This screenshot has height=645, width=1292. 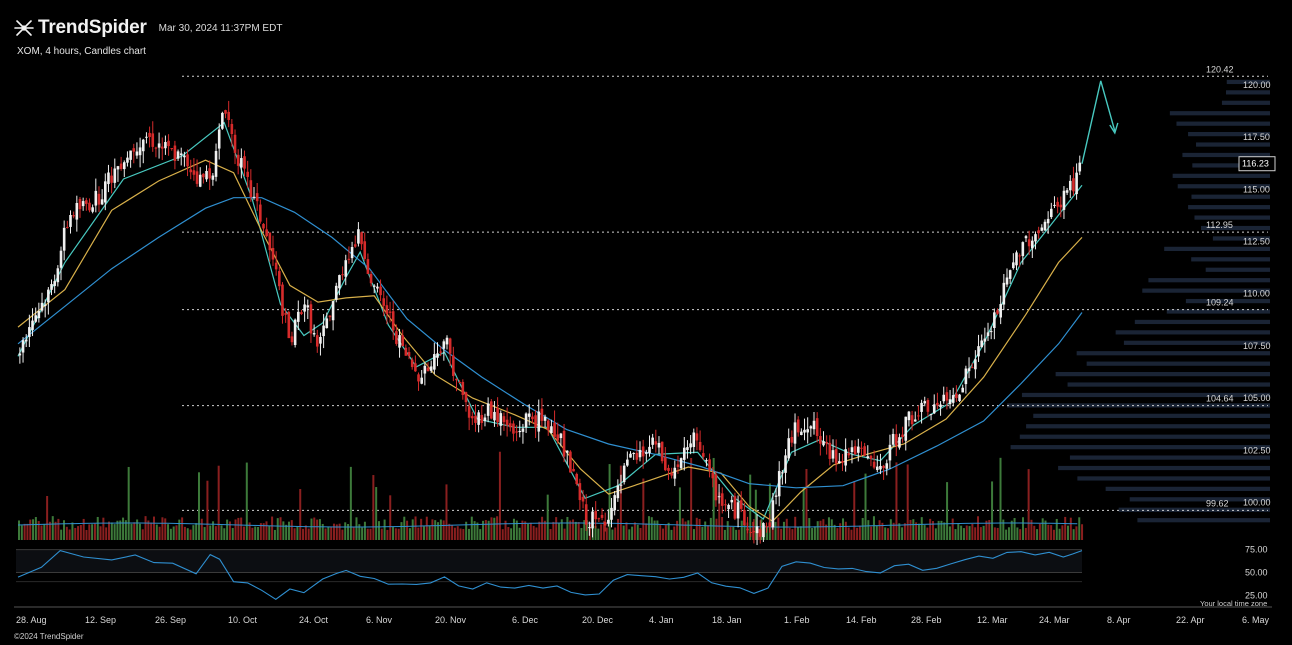 What do you see at coordinates (24, 28) in the screenshot?
I see `trendspider-logo-icon` at bounding box center [24, 28].